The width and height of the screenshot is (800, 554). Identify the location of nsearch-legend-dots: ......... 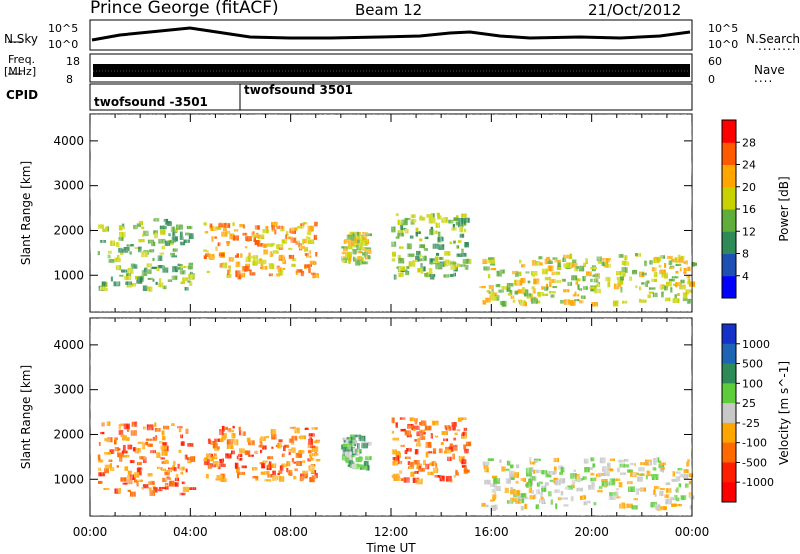
(777, 46).